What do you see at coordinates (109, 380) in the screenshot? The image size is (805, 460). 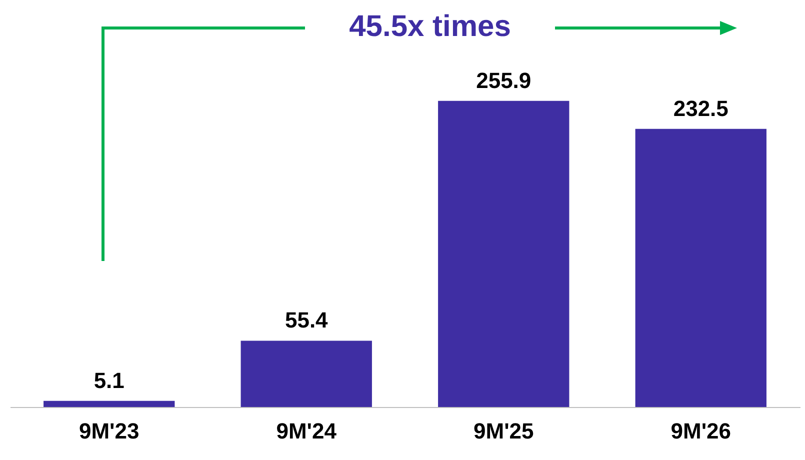 I see `data-label: 5.1` at bounding box center [109, 380].